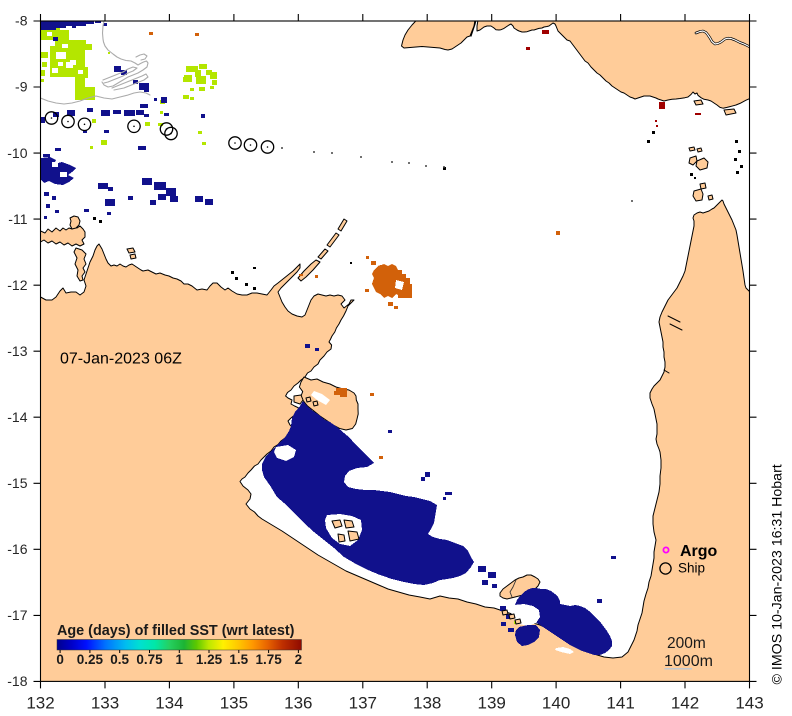  Describe the element at coordinates (492, 703) in the screenshot. I see `svg-text: 139` at that location.